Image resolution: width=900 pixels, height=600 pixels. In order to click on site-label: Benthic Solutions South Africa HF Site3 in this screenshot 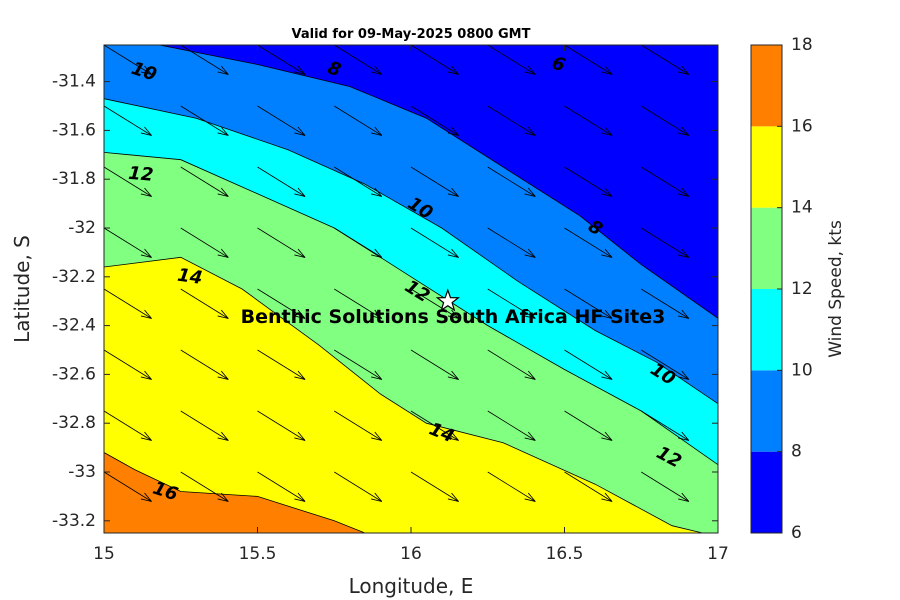, I will do `click(453, 317)`.